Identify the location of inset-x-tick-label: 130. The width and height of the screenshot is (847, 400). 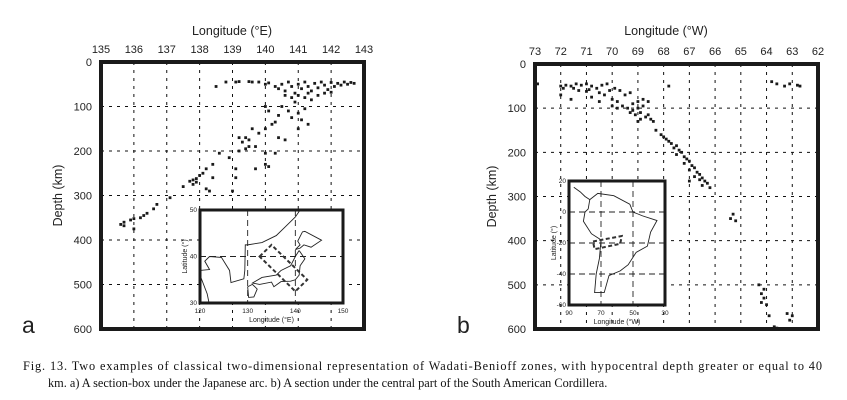
(247, 311).